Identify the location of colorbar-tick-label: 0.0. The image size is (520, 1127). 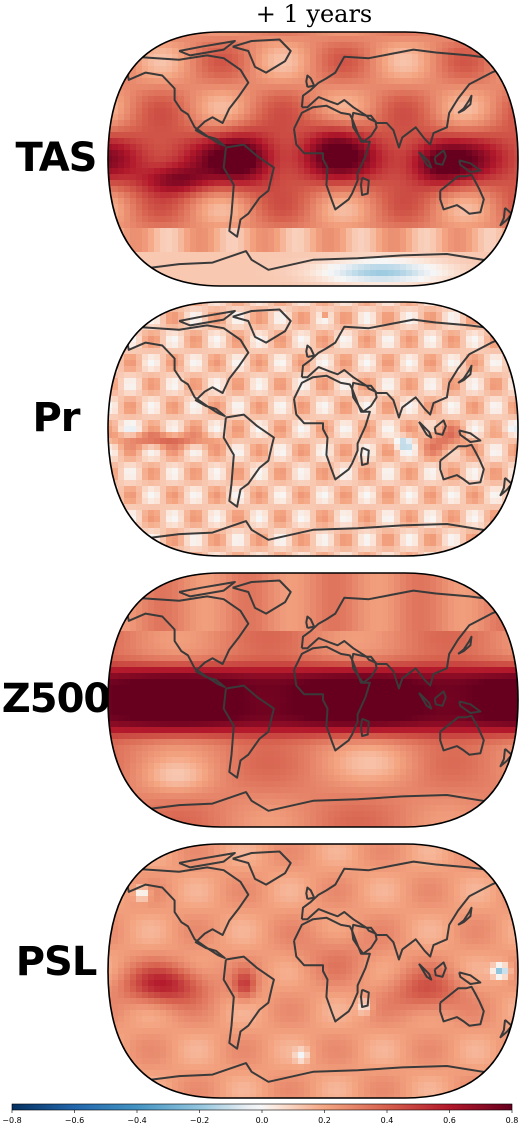
(262, 1120).